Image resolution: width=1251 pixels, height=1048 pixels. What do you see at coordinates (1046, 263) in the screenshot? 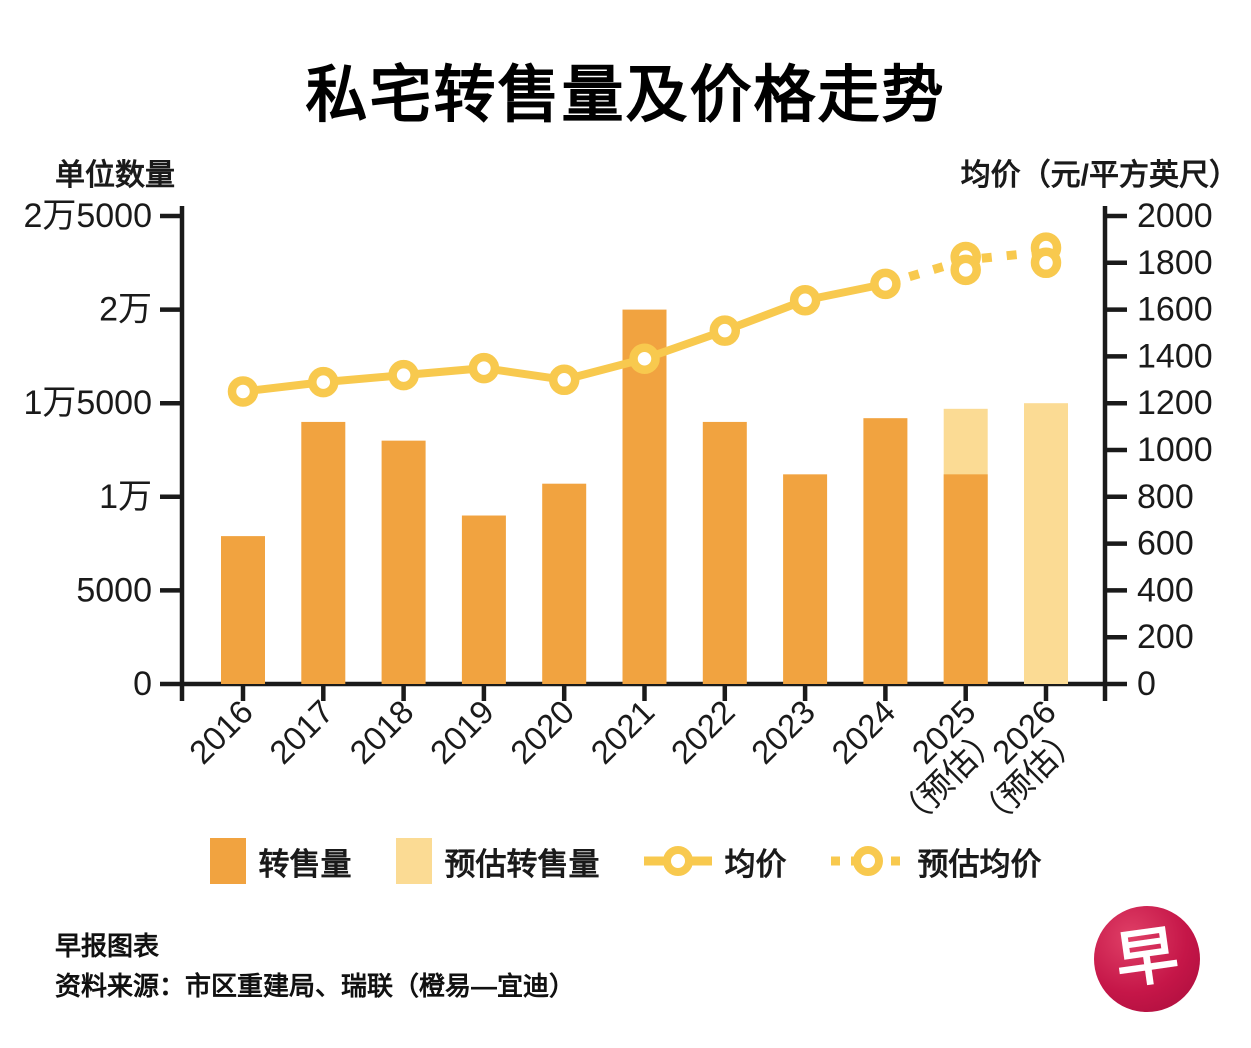
I see `est-avg-price-marker-2026` at bounding box center [1046, 263].